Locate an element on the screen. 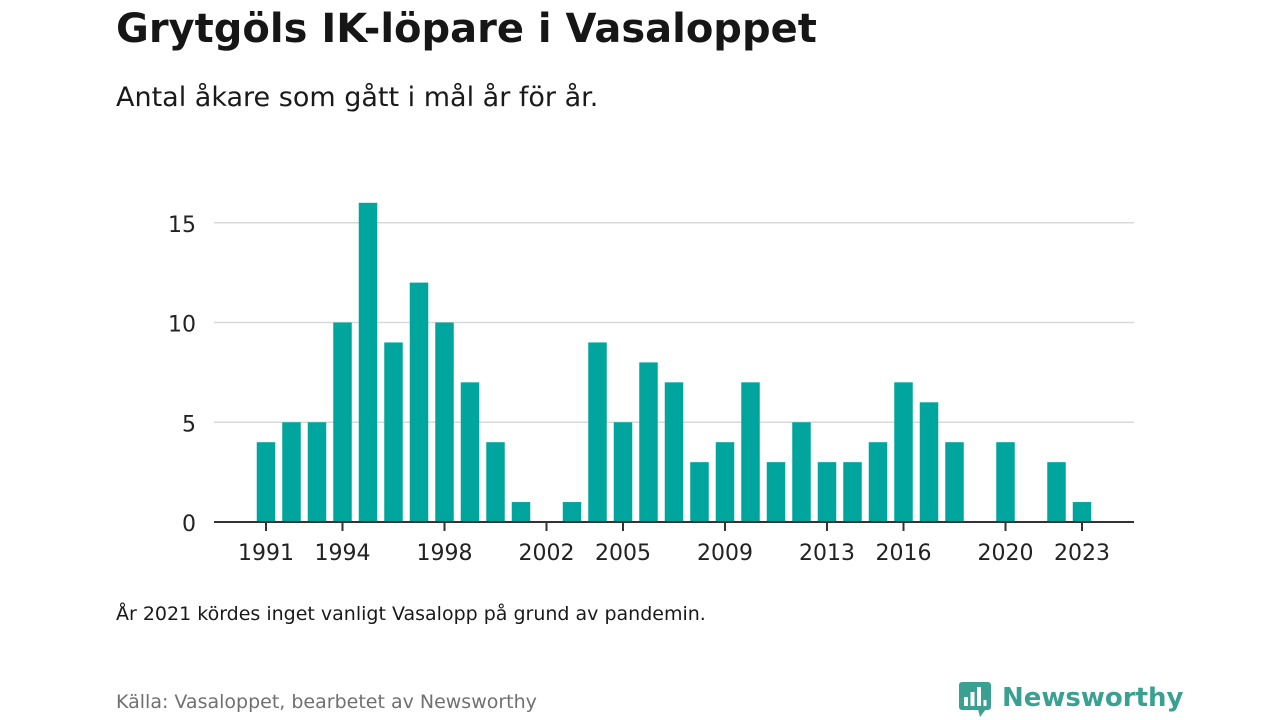  bar-2009 is located at coordinates (725, 482).